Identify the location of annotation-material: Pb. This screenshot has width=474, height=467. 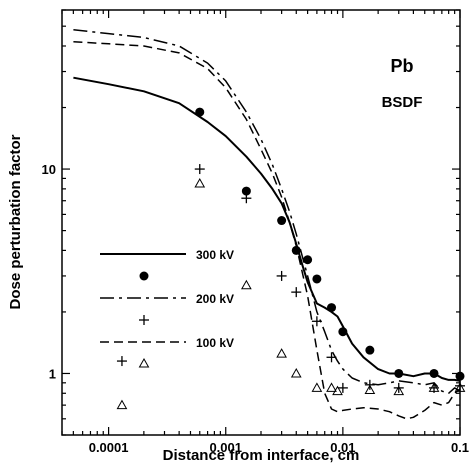
(401, 66).